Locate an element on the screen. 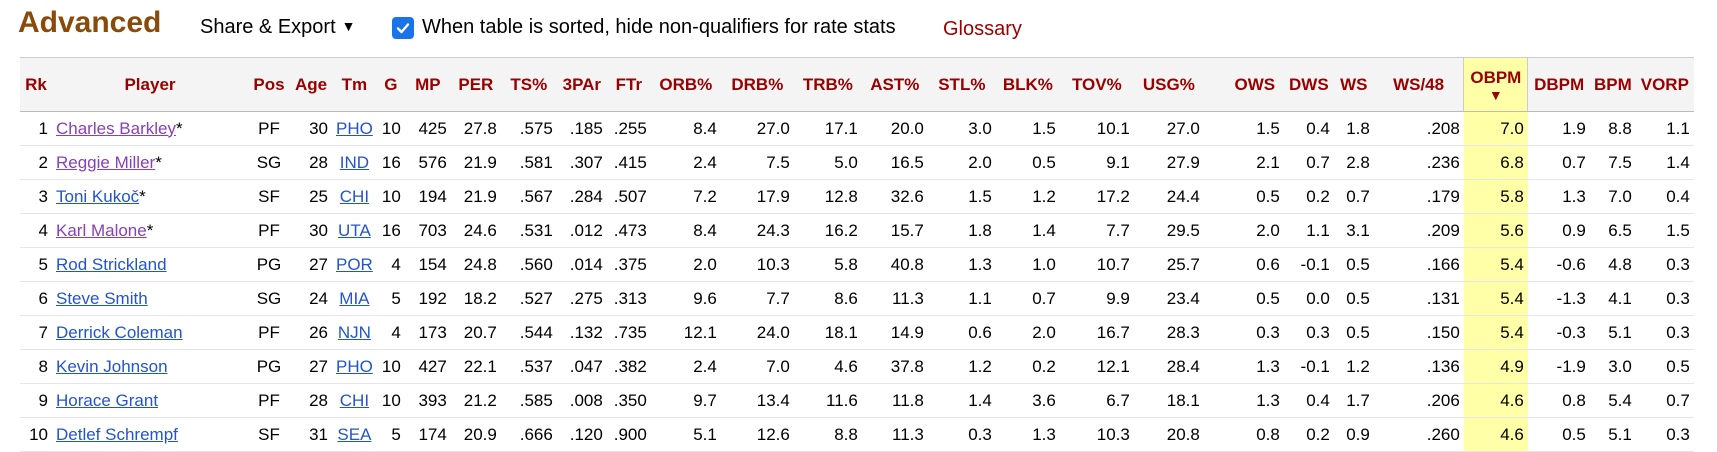 The image size is (1717, 452). cell-orb: 8.4 is located at coordinates (685, 128).